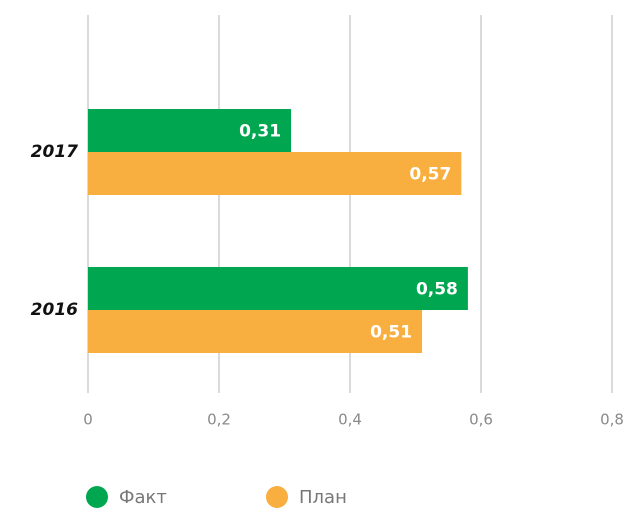  Describe the element at coordinates (260, 132) in the screenshot. I see `data-label: 0,31` at that location.